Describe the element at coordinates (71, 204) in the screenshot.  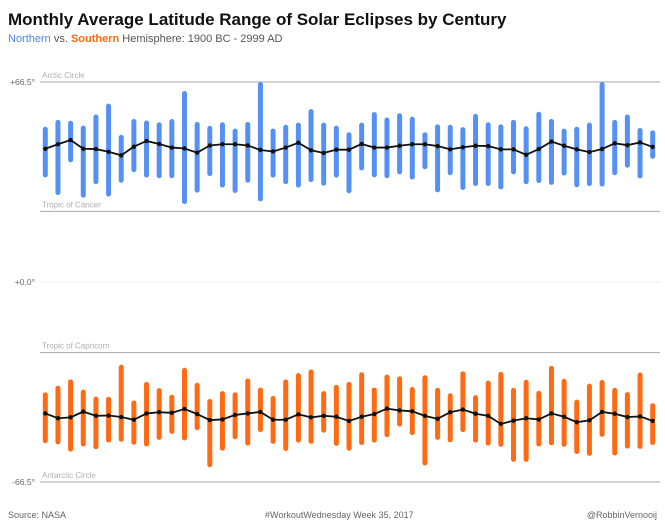
I see `reference-line-label: Tropic of Cancer` at that location.